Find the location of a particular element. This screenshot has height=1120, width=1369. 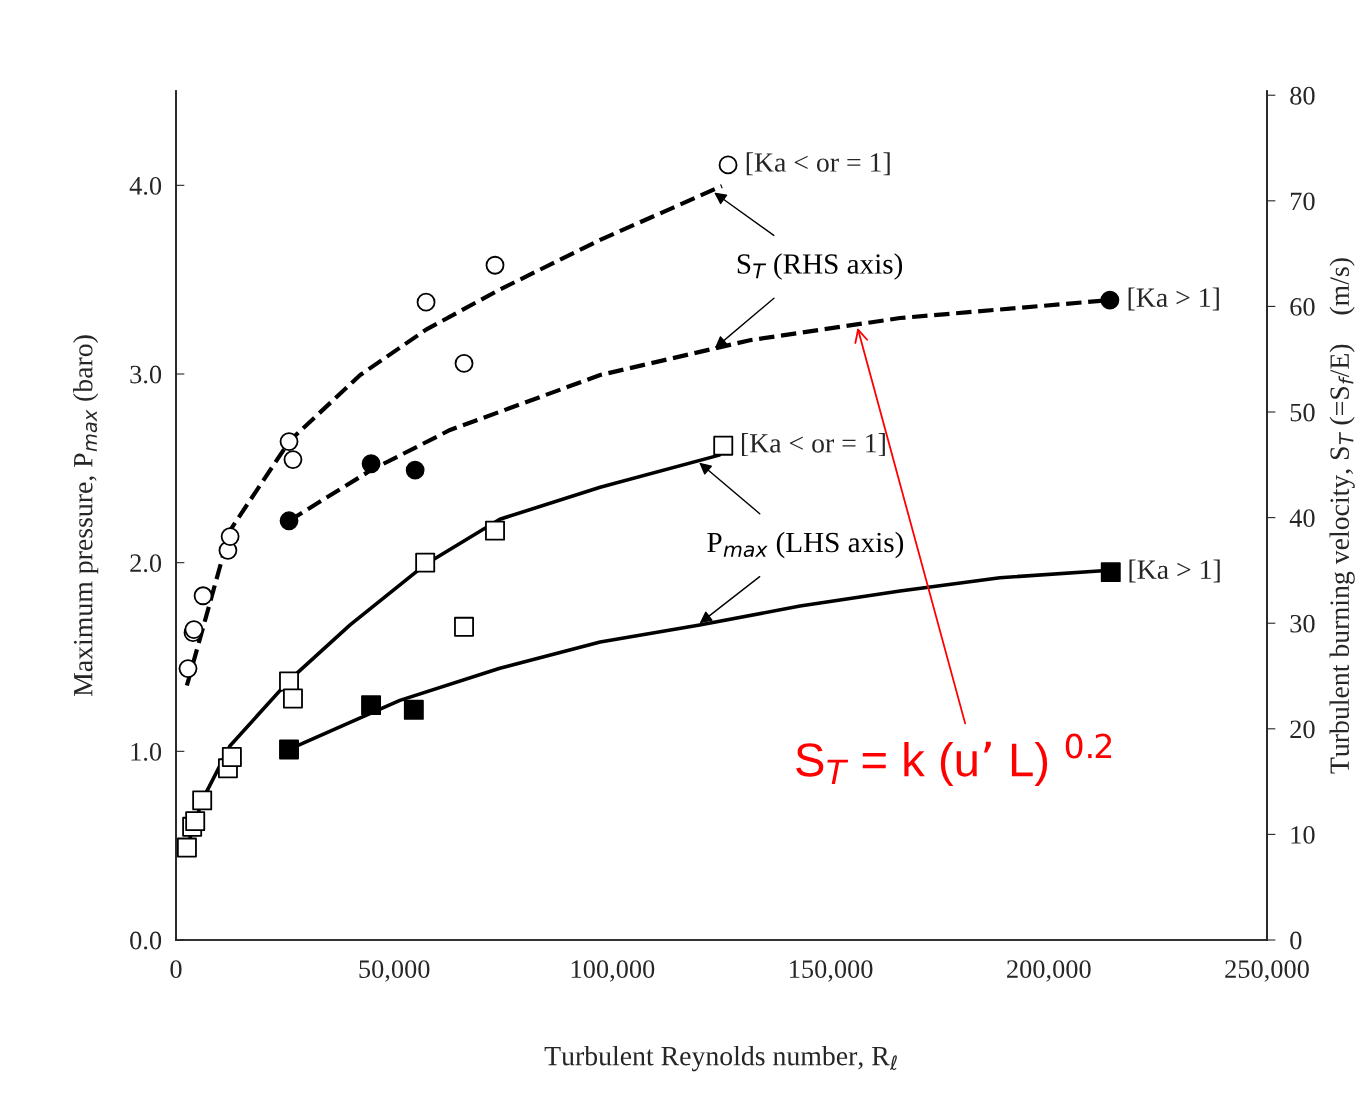

y2-tick-label: 20 is located at coordinates (1302, 729).